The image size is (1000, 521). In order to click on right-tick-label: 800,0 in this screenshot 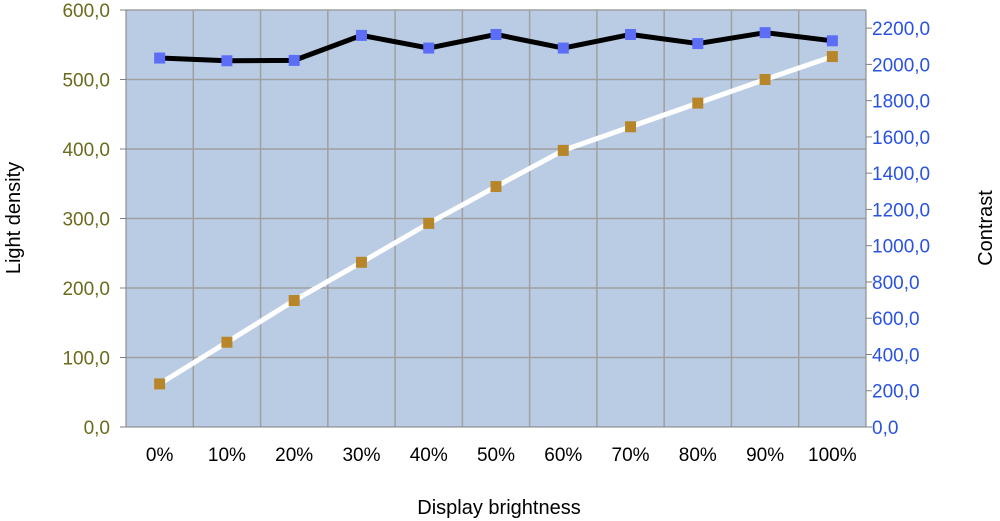, I will do `click(896, 283)`.